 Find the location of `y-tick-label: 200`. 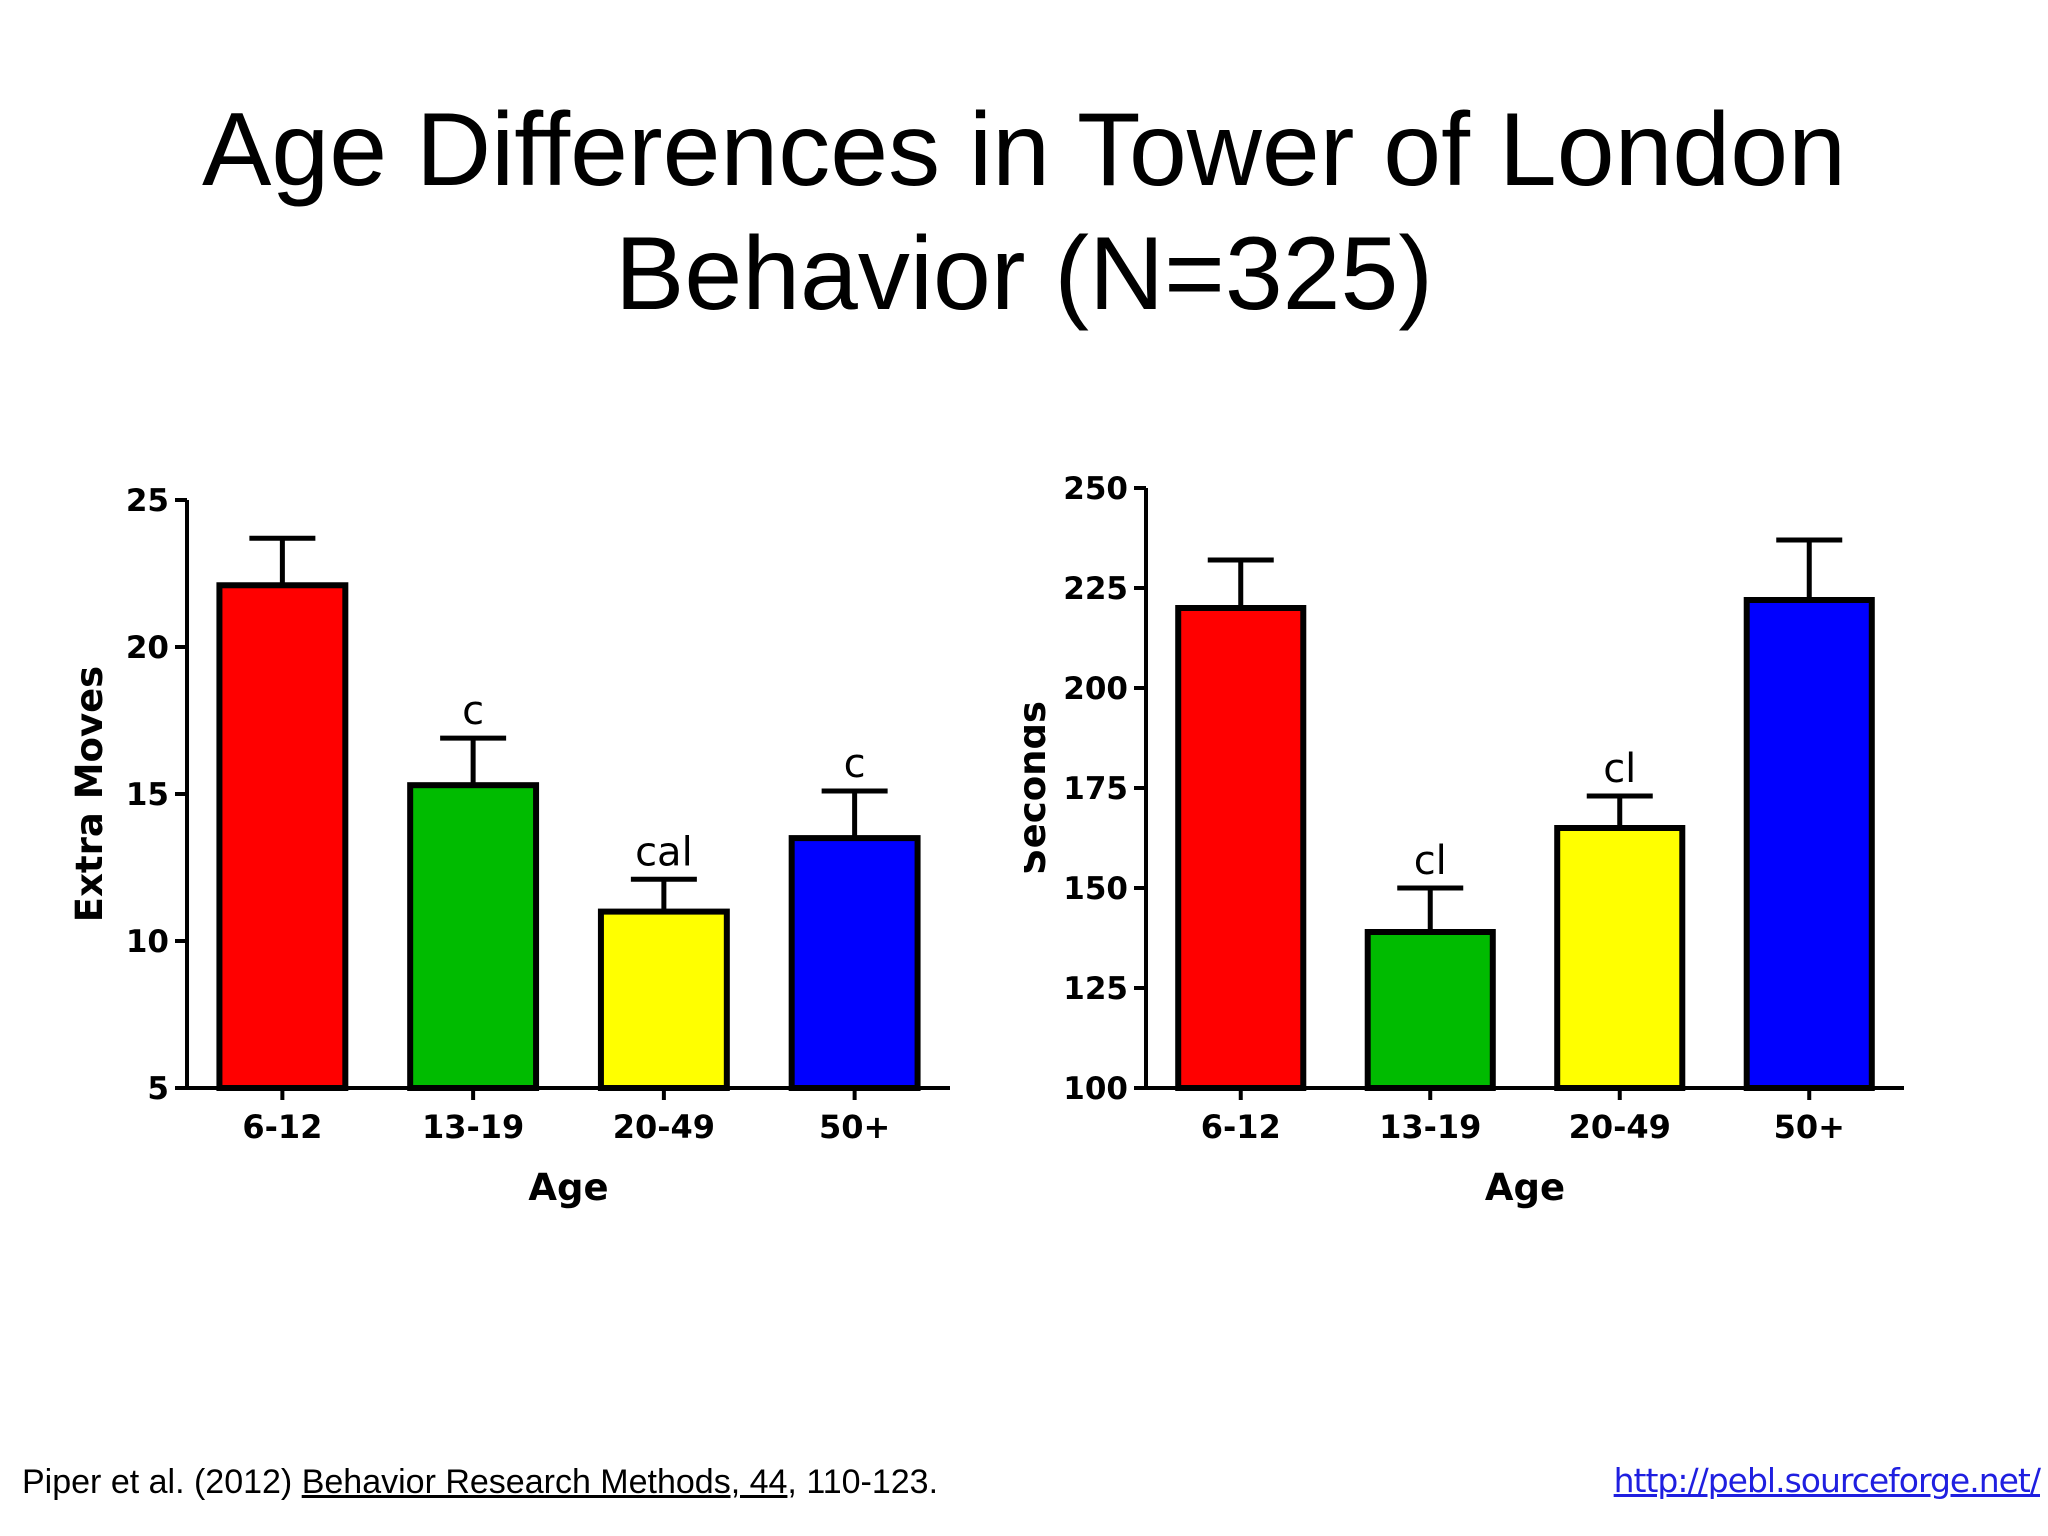

y-tick-label: 200 is located at coordinates (1095, 689).